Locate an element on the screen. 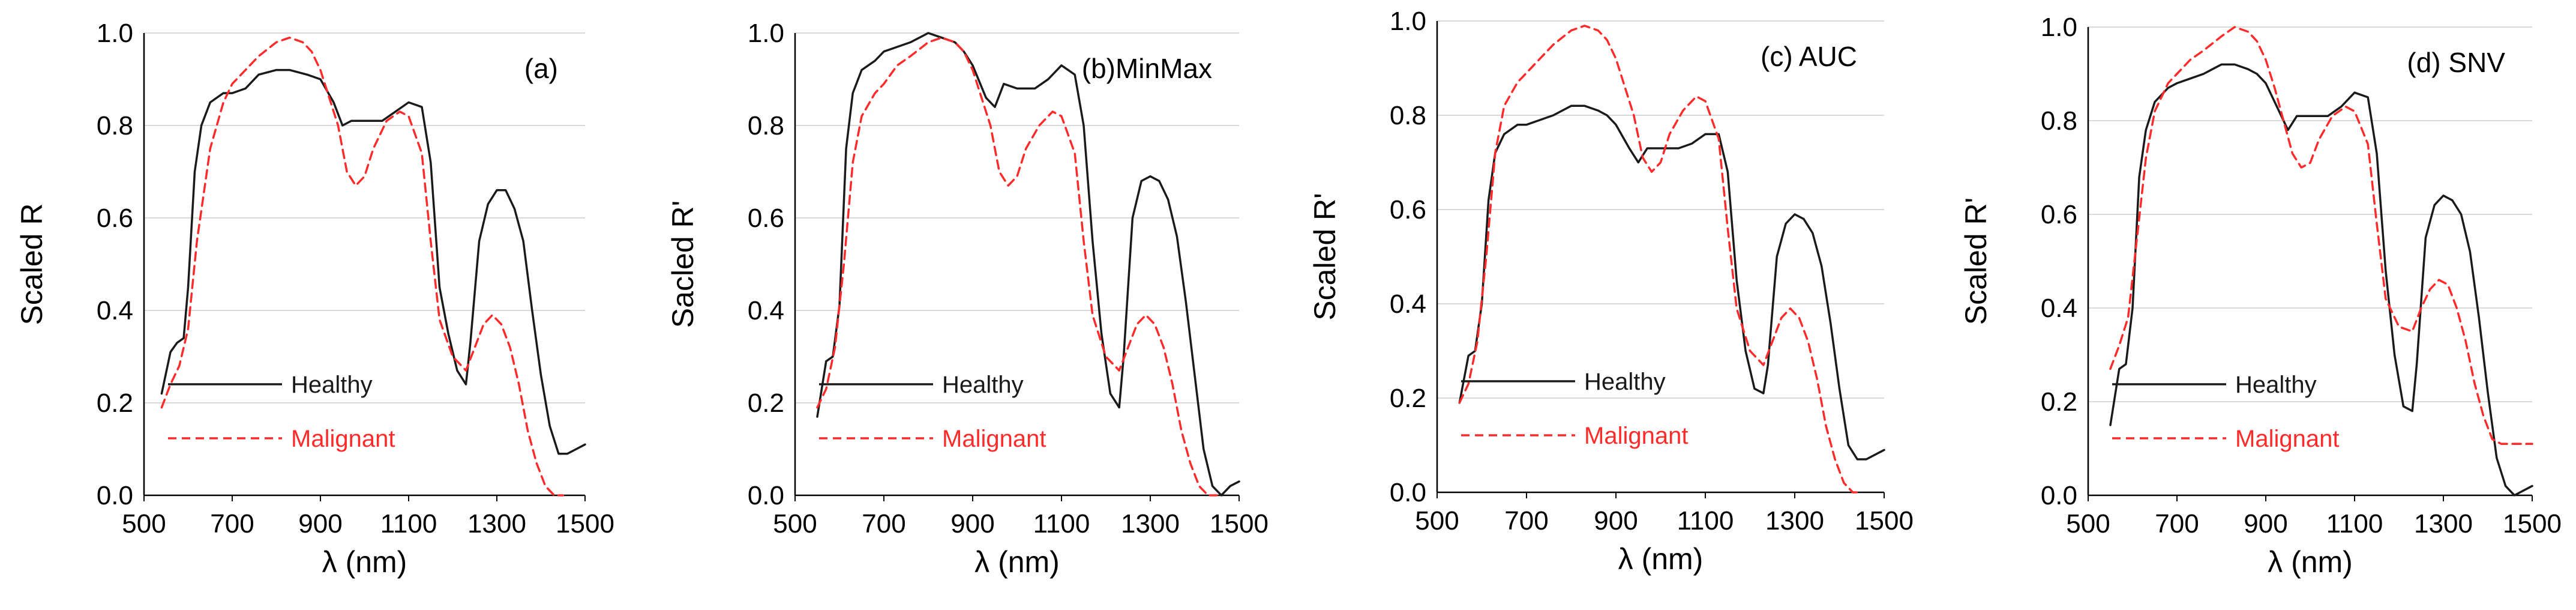 Image resolution: width=2576 pixels, height=610 pixels. panel-label: (c) AUC is located at coordinates (1809, 56).